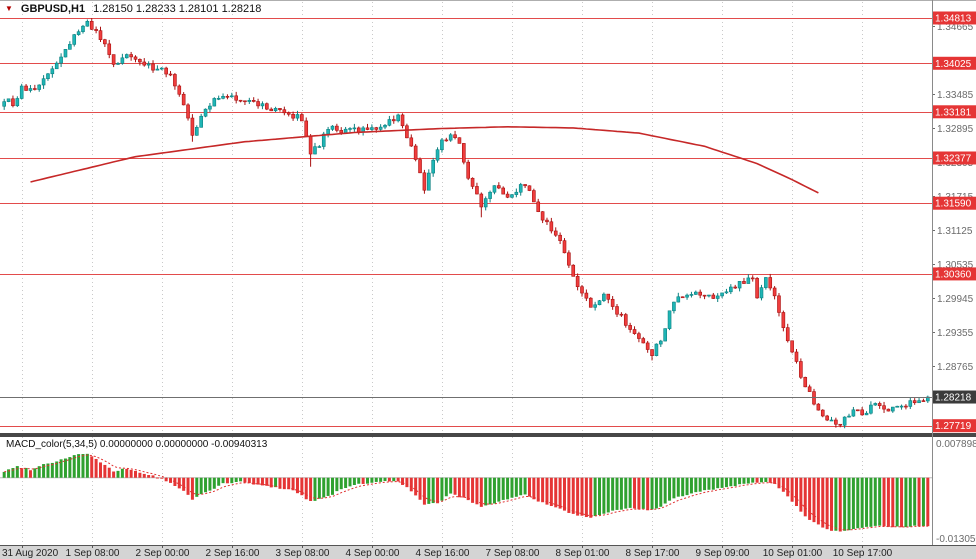 Image resolution: width=976 pixels, height=559 pixels. What do you see at coordinates (863, 553) in the screenshot?
I see `time-axis-label: 10 Sep 17:00` at bounding box center [863, 553].